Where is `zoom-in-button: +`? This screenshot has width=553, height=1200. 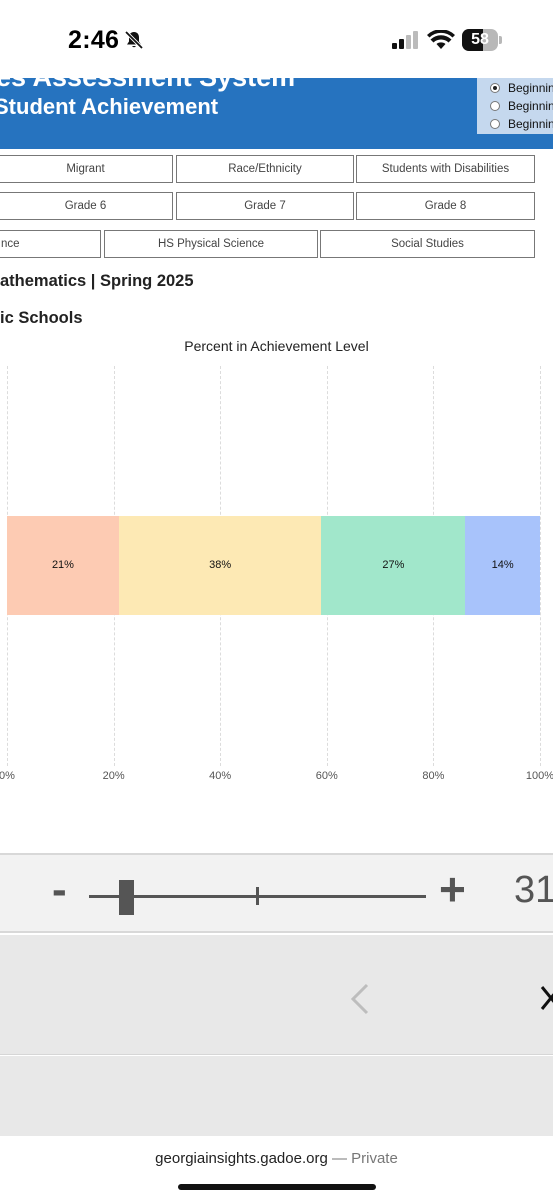 zoom-in-button: + is located at coordinates (452, 889).